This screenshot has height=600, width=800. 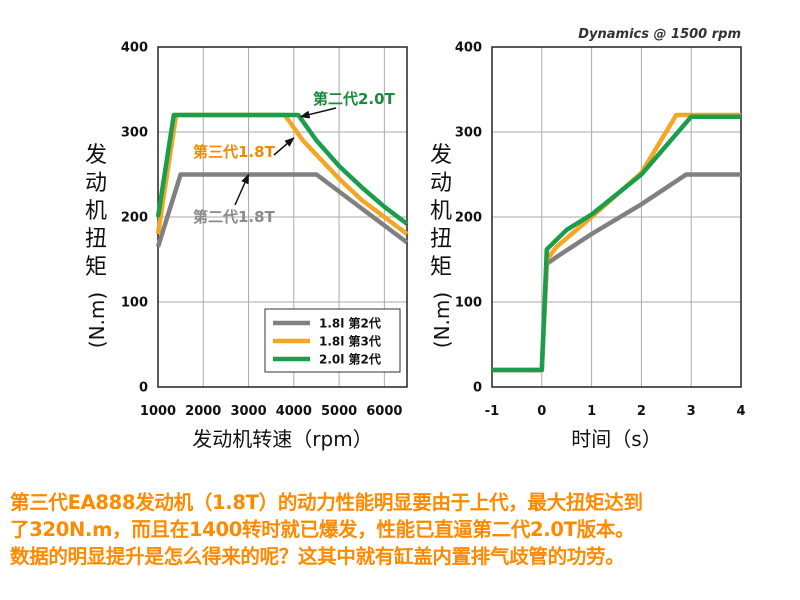 I want to click on x-tick-label: 6000, so click(x=384, y=411).